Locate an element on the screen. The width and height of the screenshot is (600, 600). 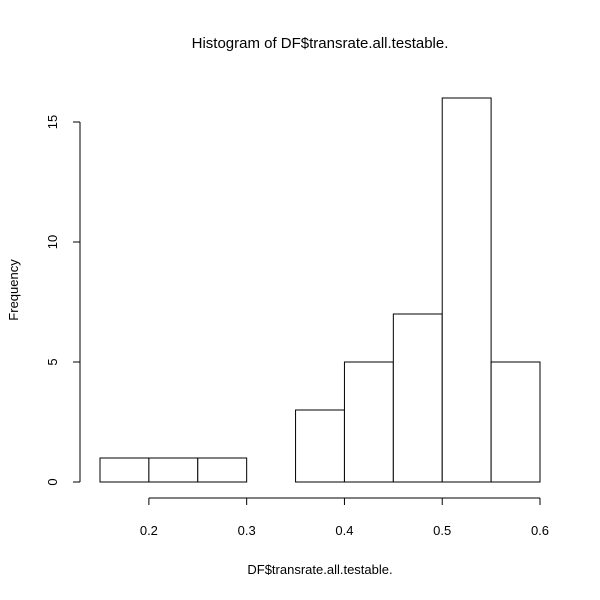
y-tick-label: 0 is located at coordinates (52, 481).